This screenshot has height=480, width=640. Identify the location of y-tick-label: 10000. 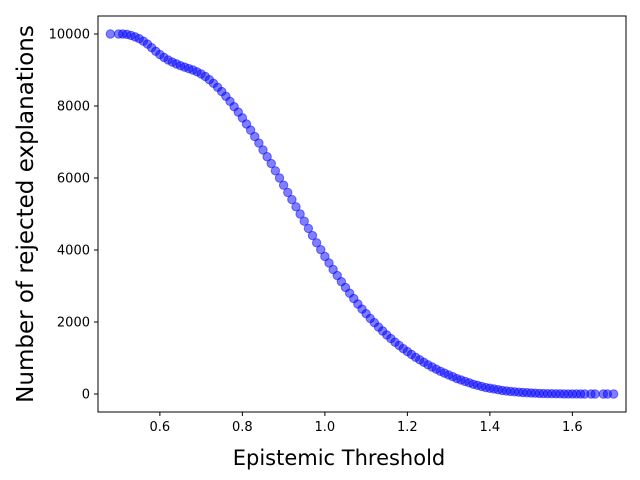
(69, 35).